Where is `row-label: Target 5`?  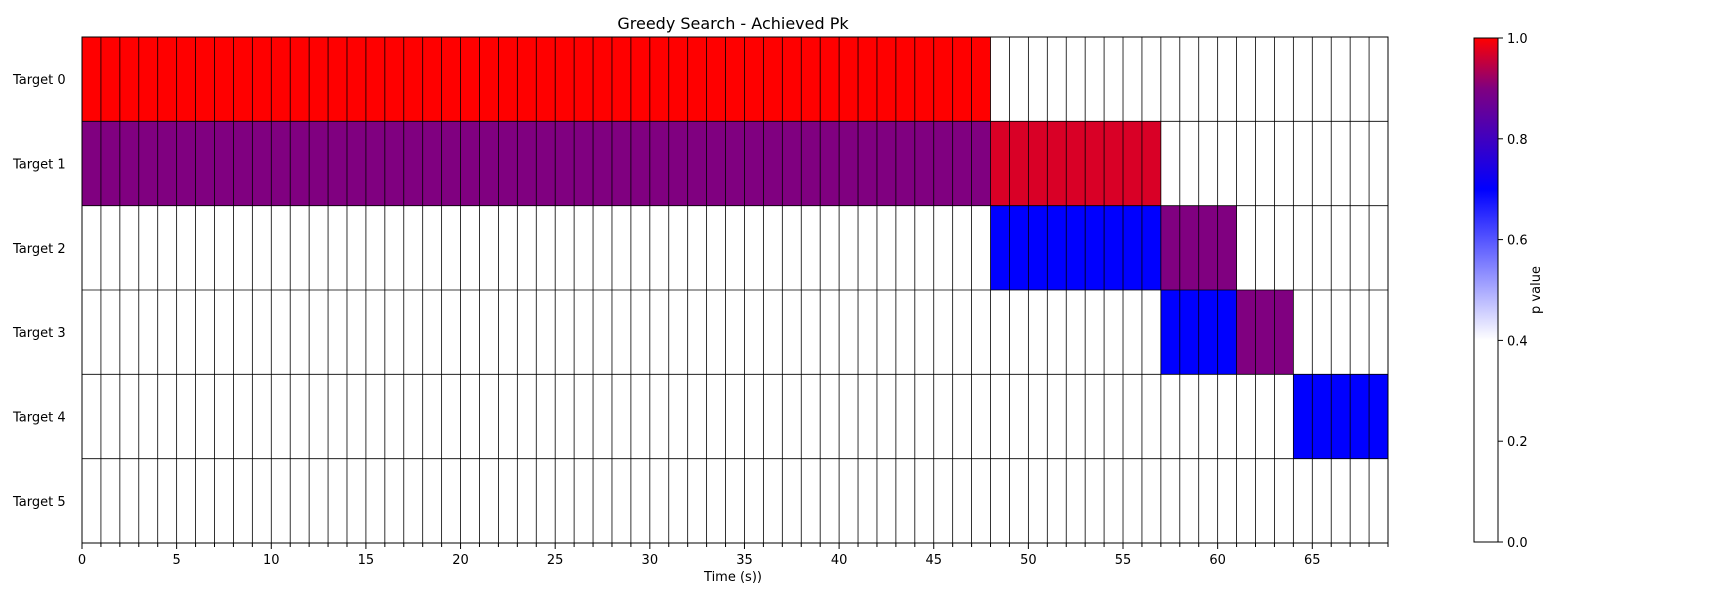
row-label: Target 5 is located at coordinates (39, 502).